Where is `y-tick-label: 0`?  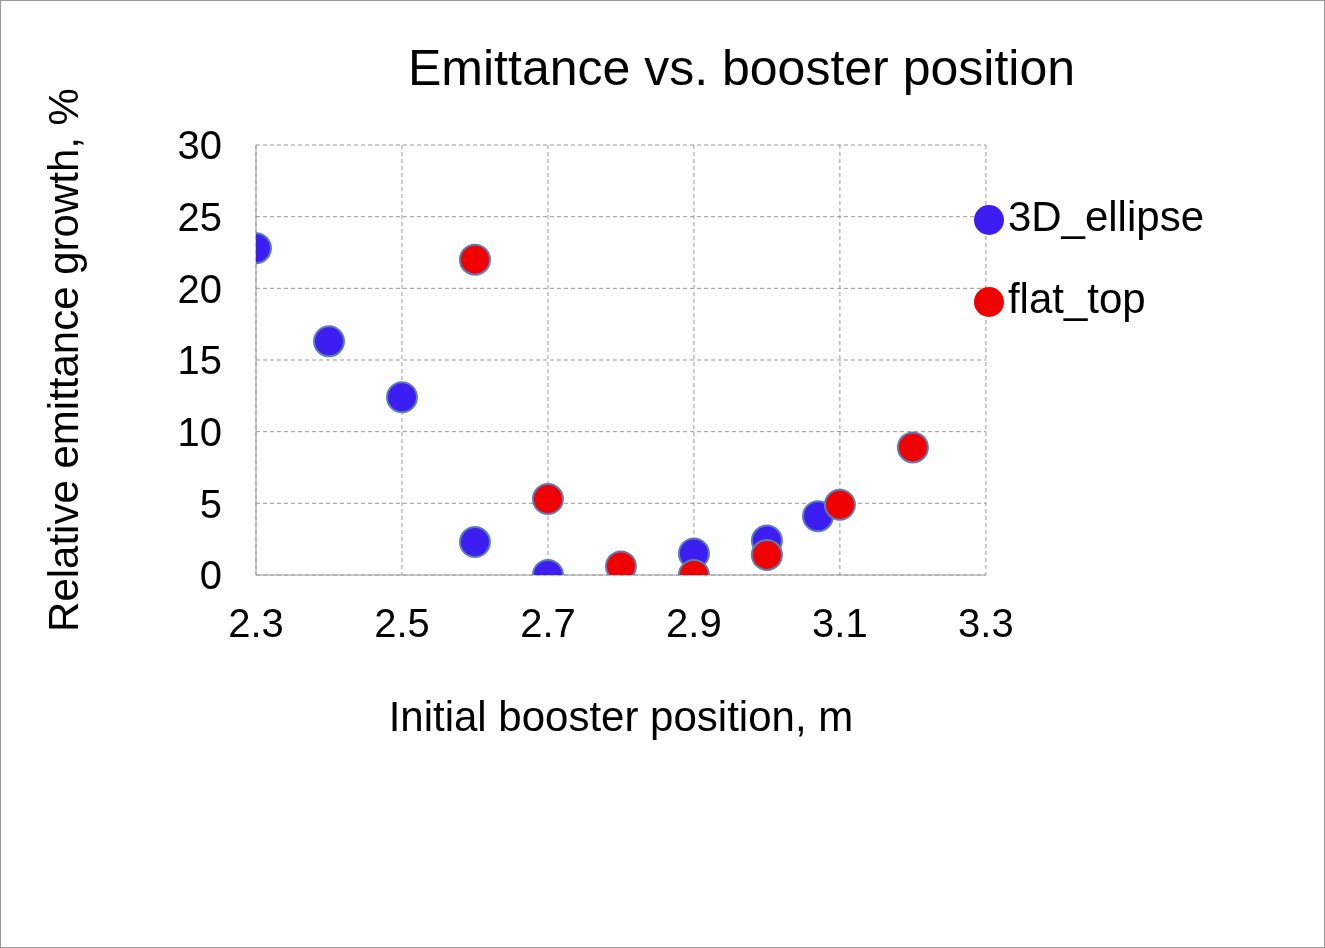 y-tick-label: 0 is located at coordinates (210, 575).